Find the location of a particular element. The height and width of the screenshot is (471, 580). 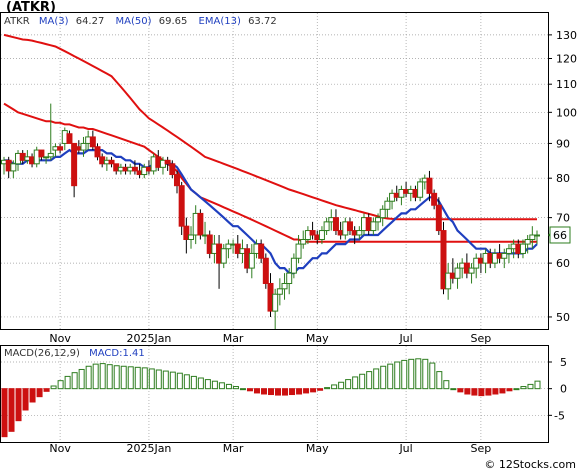

last-price-label: 66 is located at coordinates (560, 235).